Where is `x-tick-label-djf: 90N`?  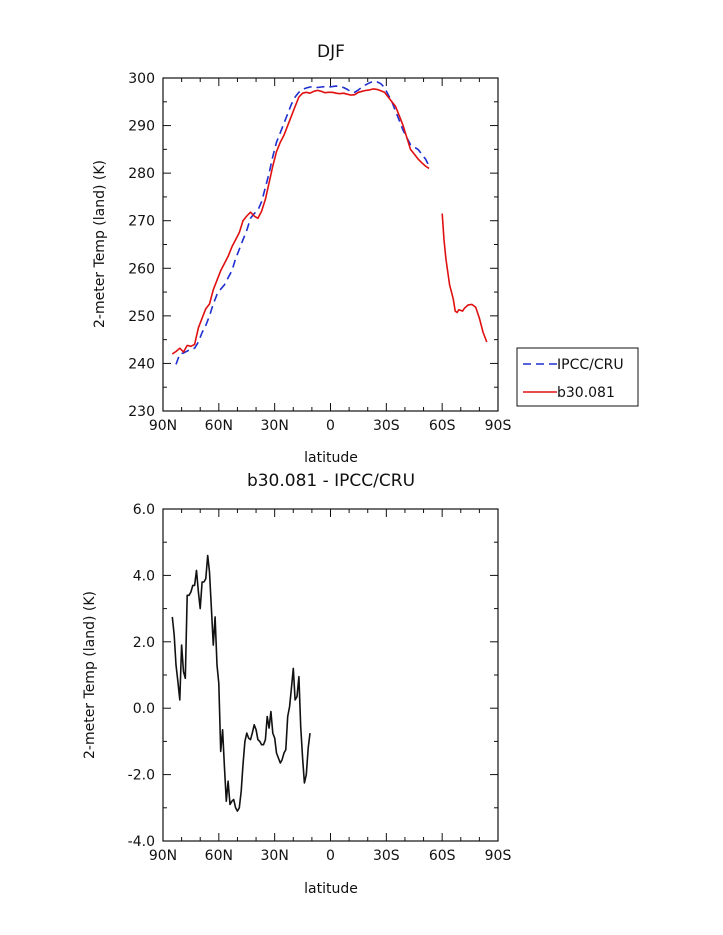
x-tick-label-djf: 90N is located at coordinates (163, 426).